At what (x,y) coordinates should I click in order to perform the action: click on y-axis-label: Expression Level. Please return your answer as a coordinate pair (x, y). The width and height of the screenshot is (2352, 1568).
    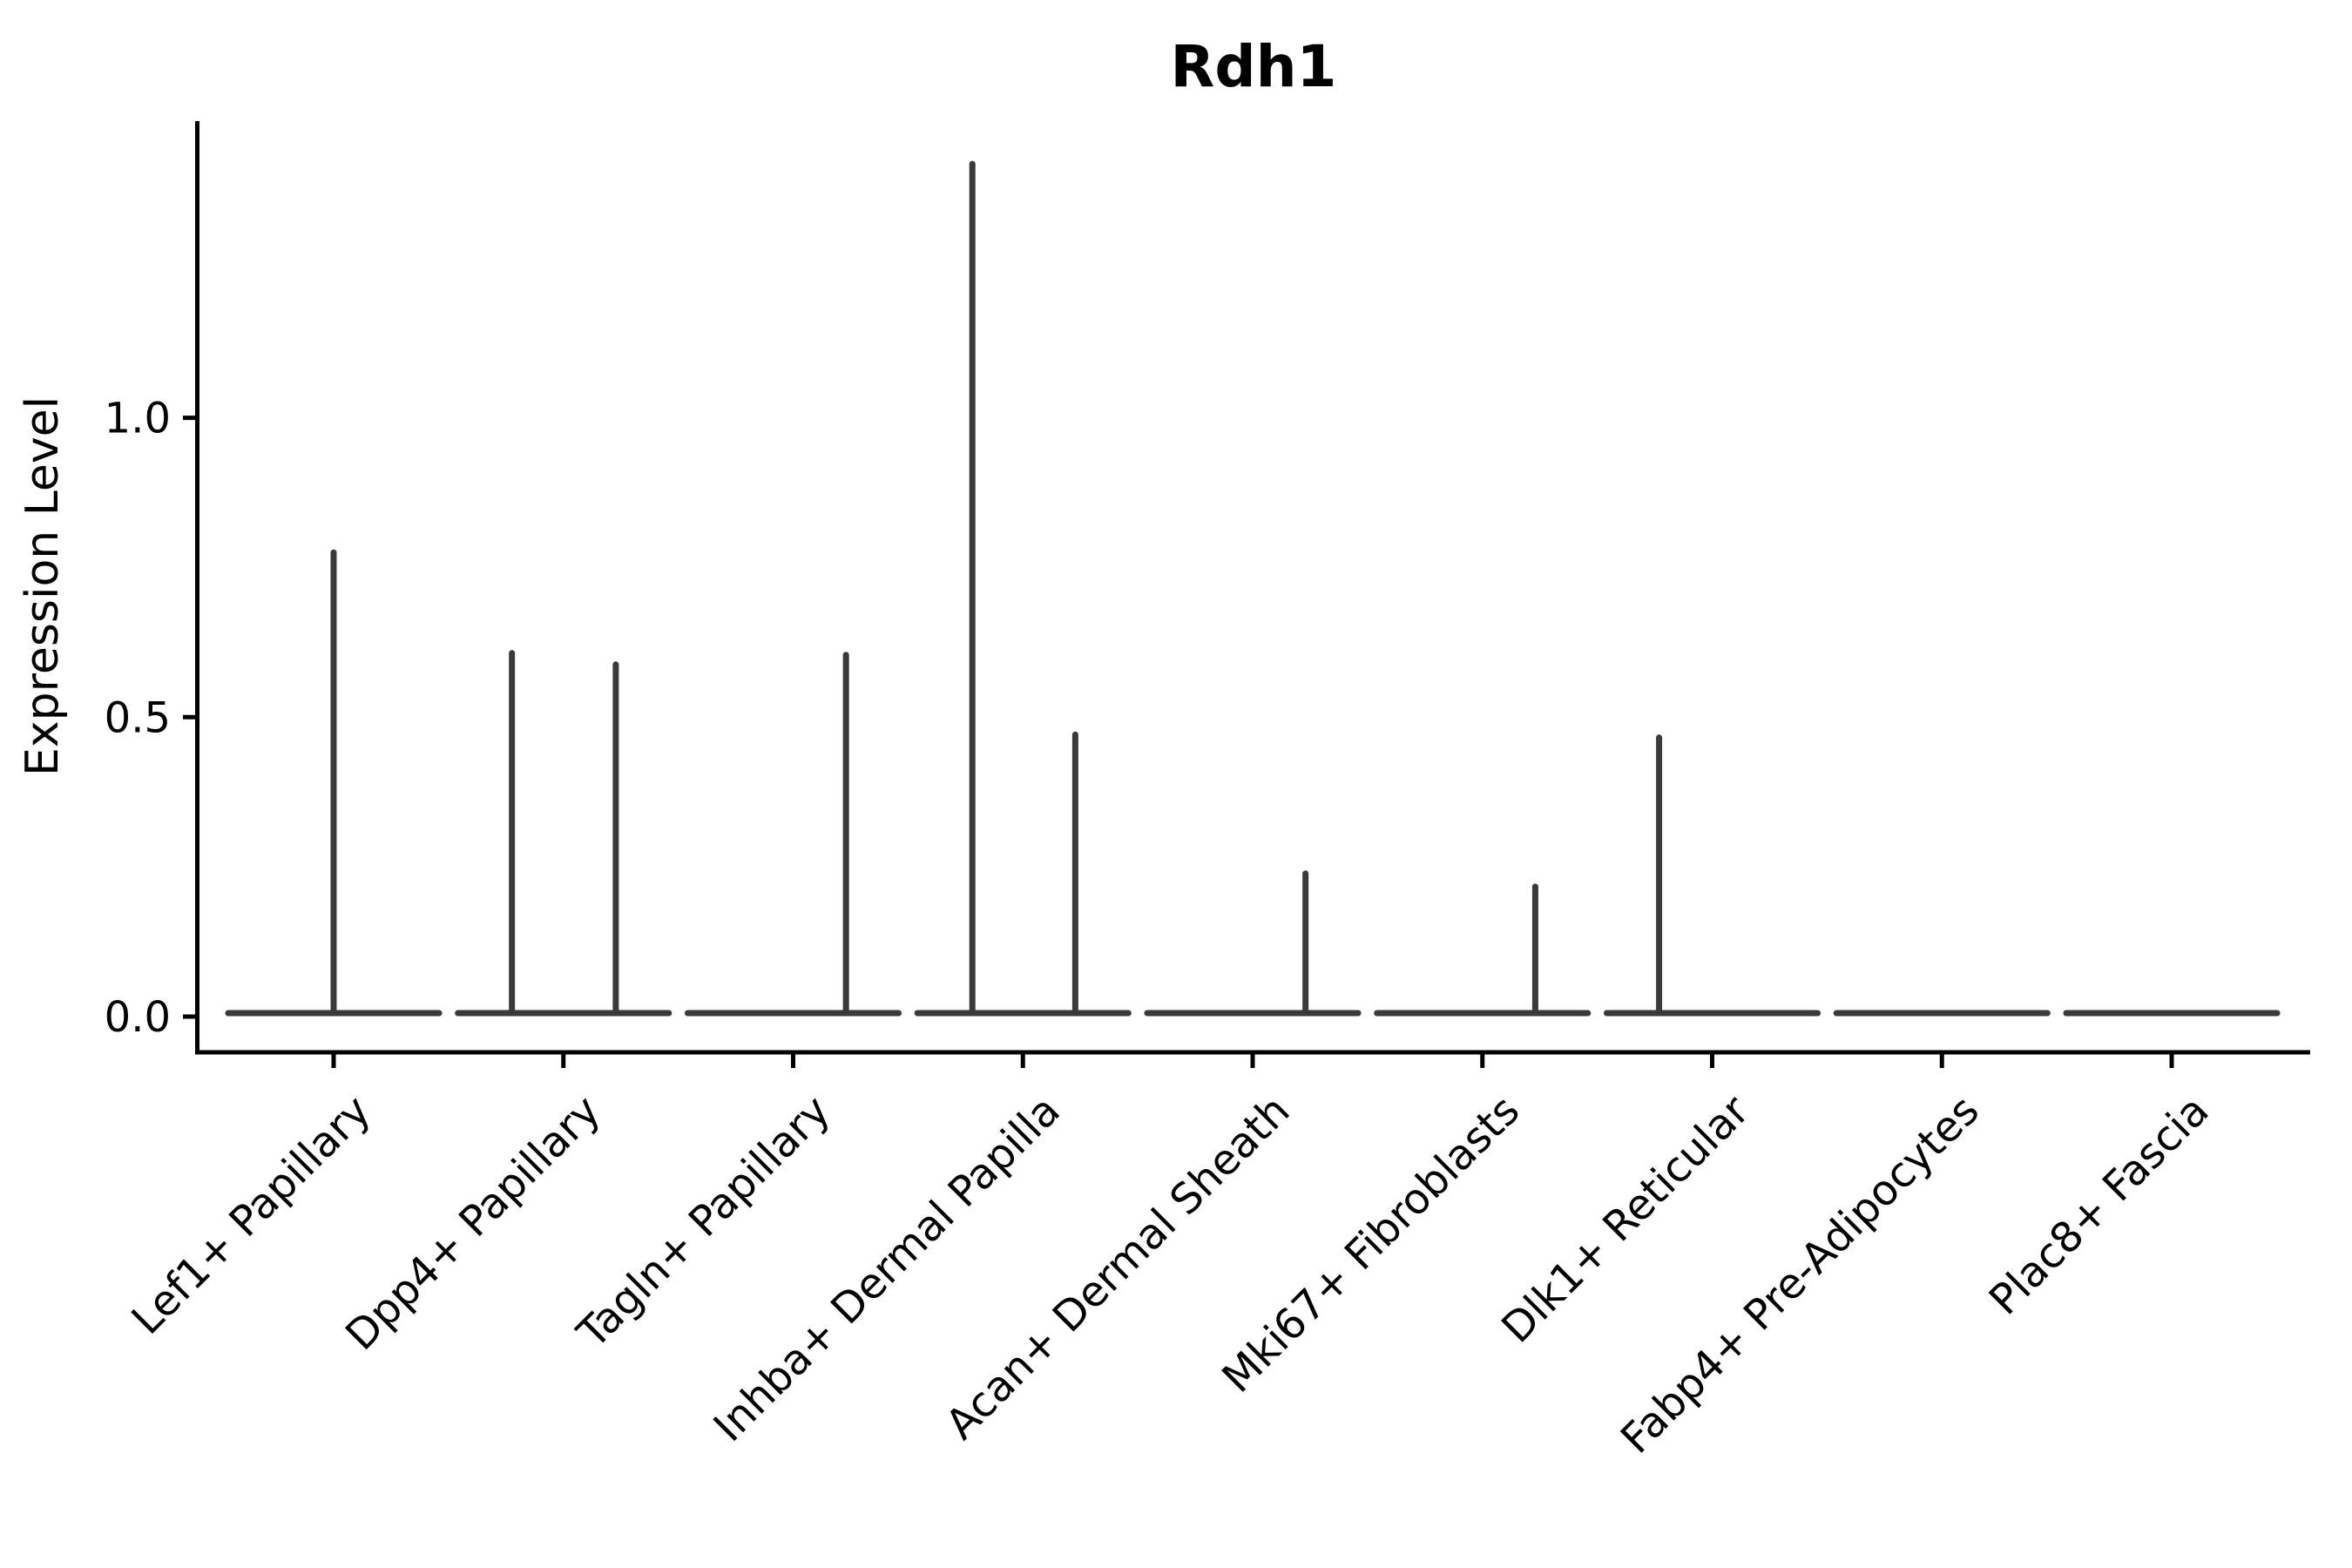
    Looking at the image, I should click on (43, 586).